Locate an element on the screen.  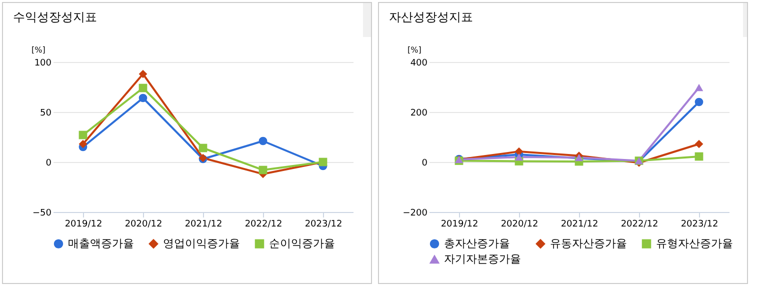
y-tick-label: 50 is located at coordinates (46, 113).